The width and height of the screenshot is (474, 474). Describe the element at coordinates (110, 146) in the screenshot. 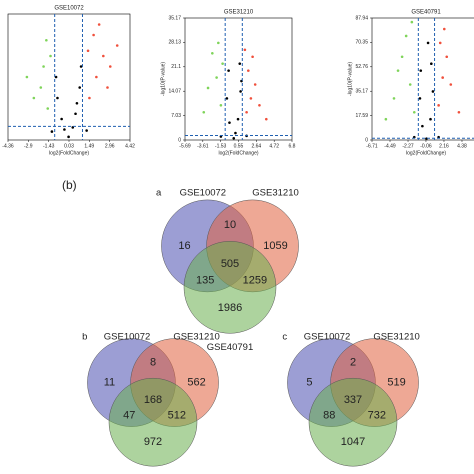

I see `x-tick-label: 2.96` at that location.